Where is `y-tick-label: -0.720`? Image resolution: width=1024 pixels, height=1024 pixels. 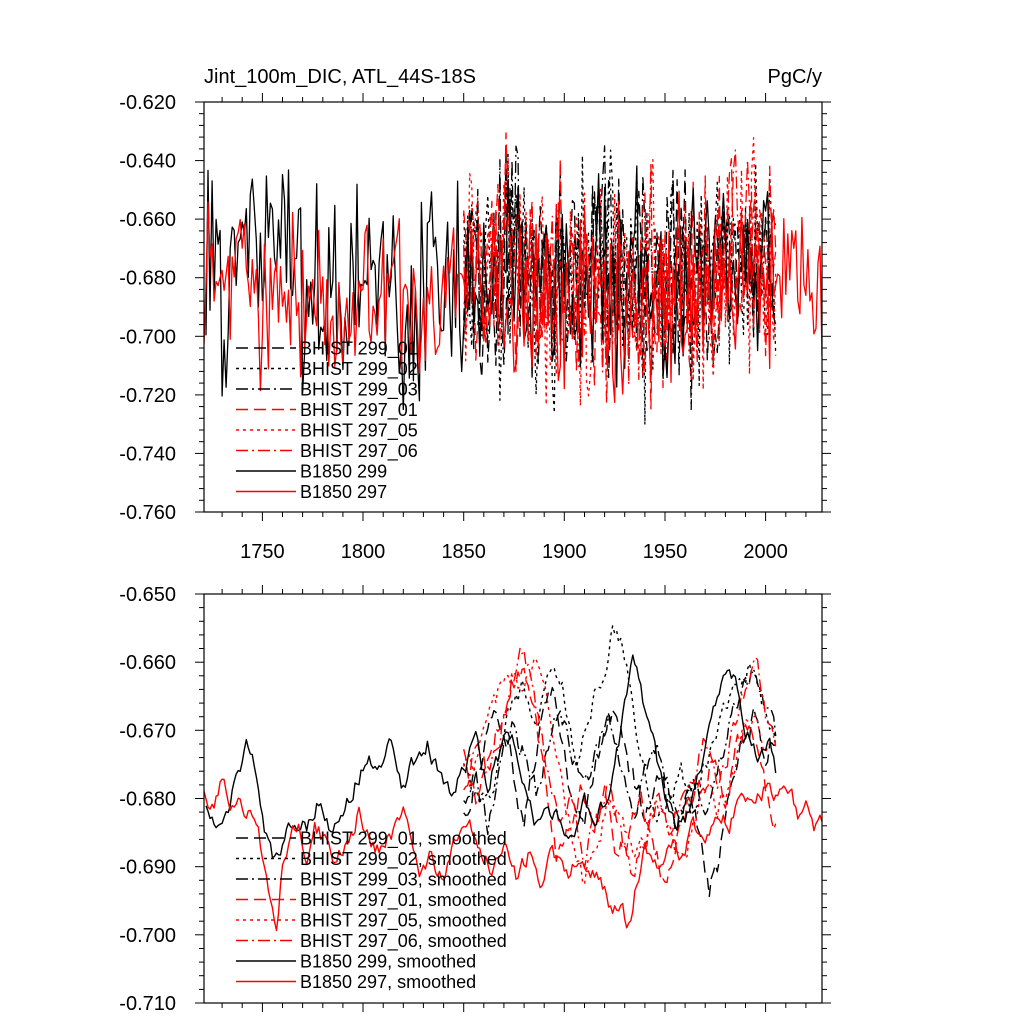
y-tick-label: -0.720 is located at coordinates (147, 396).